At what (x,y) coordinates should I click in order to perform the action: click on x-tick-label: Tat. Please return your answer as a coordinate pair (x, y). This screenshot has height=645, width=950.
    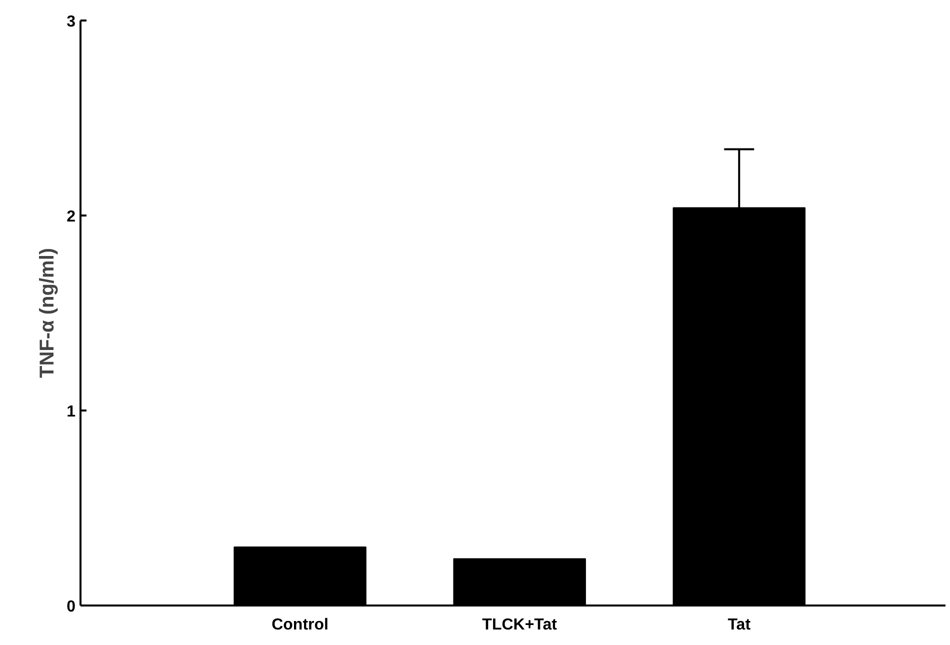
    Looking at the image, I should click on (740, 625).